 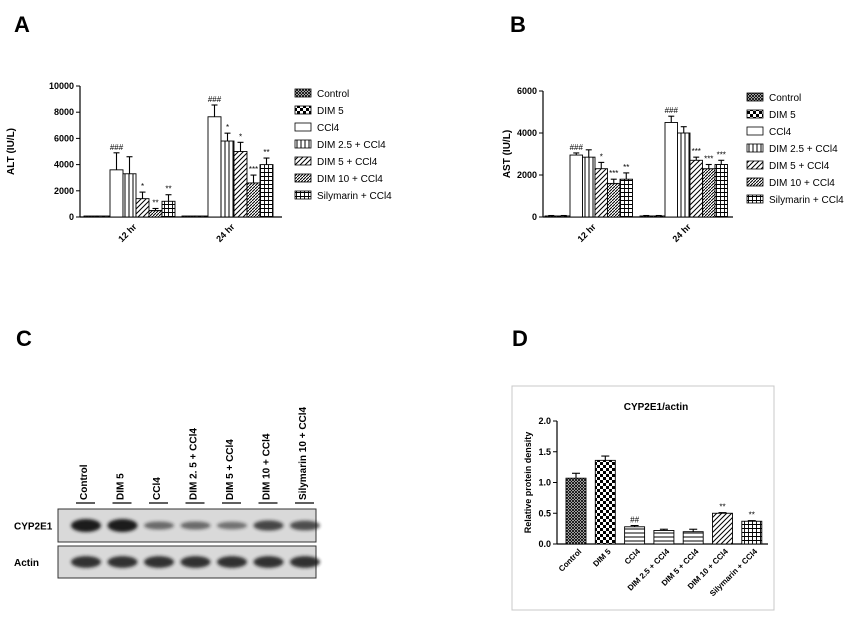 What do you see at coordinates (520, 338) in the screenshot?
I see `panel-label-d: D` at bounding box center [520, 338].